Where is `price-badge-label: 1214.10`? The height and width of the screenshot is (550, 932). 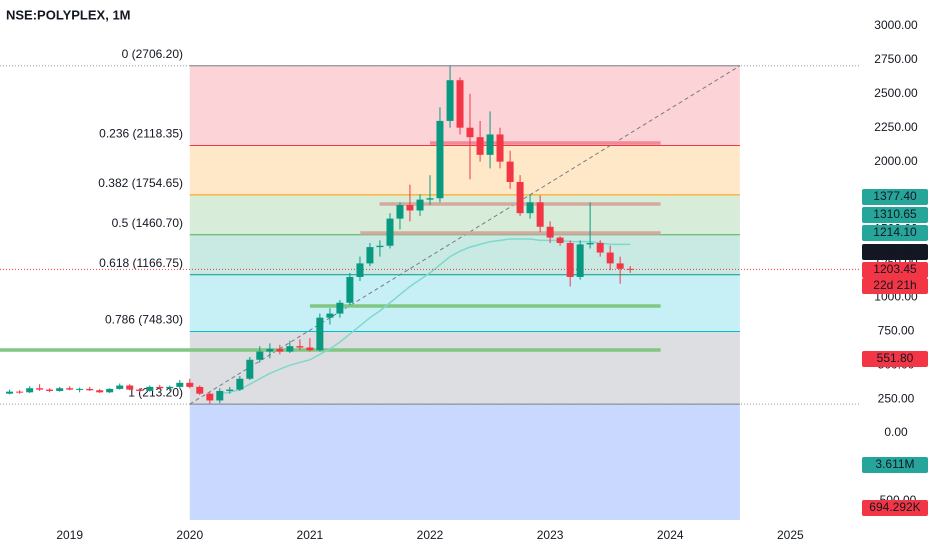
price-badge-label: 1214.10 is located at coordinates (895, 232).